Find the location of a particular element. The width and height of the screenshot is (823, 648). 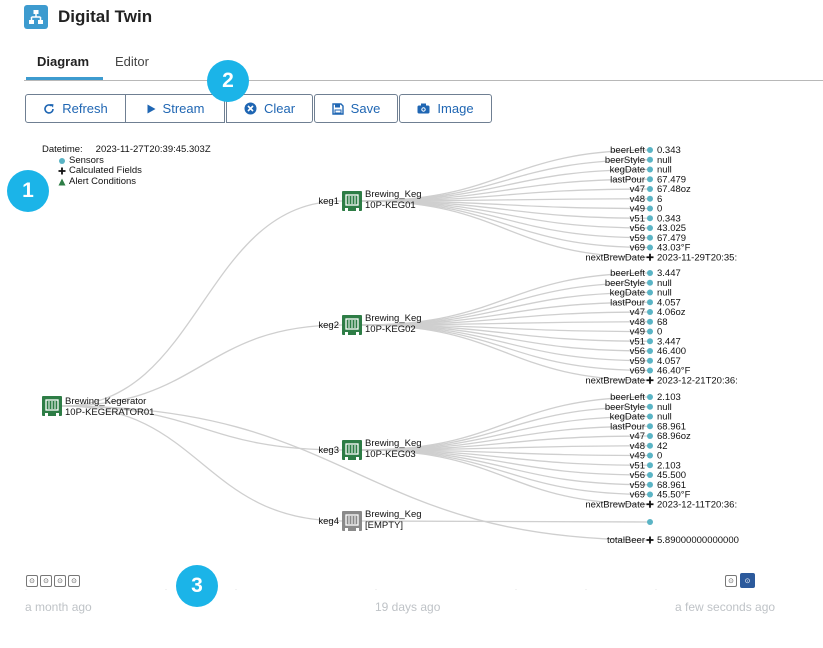

tab-diagram: Diagram is located at coordinates (63, 61).